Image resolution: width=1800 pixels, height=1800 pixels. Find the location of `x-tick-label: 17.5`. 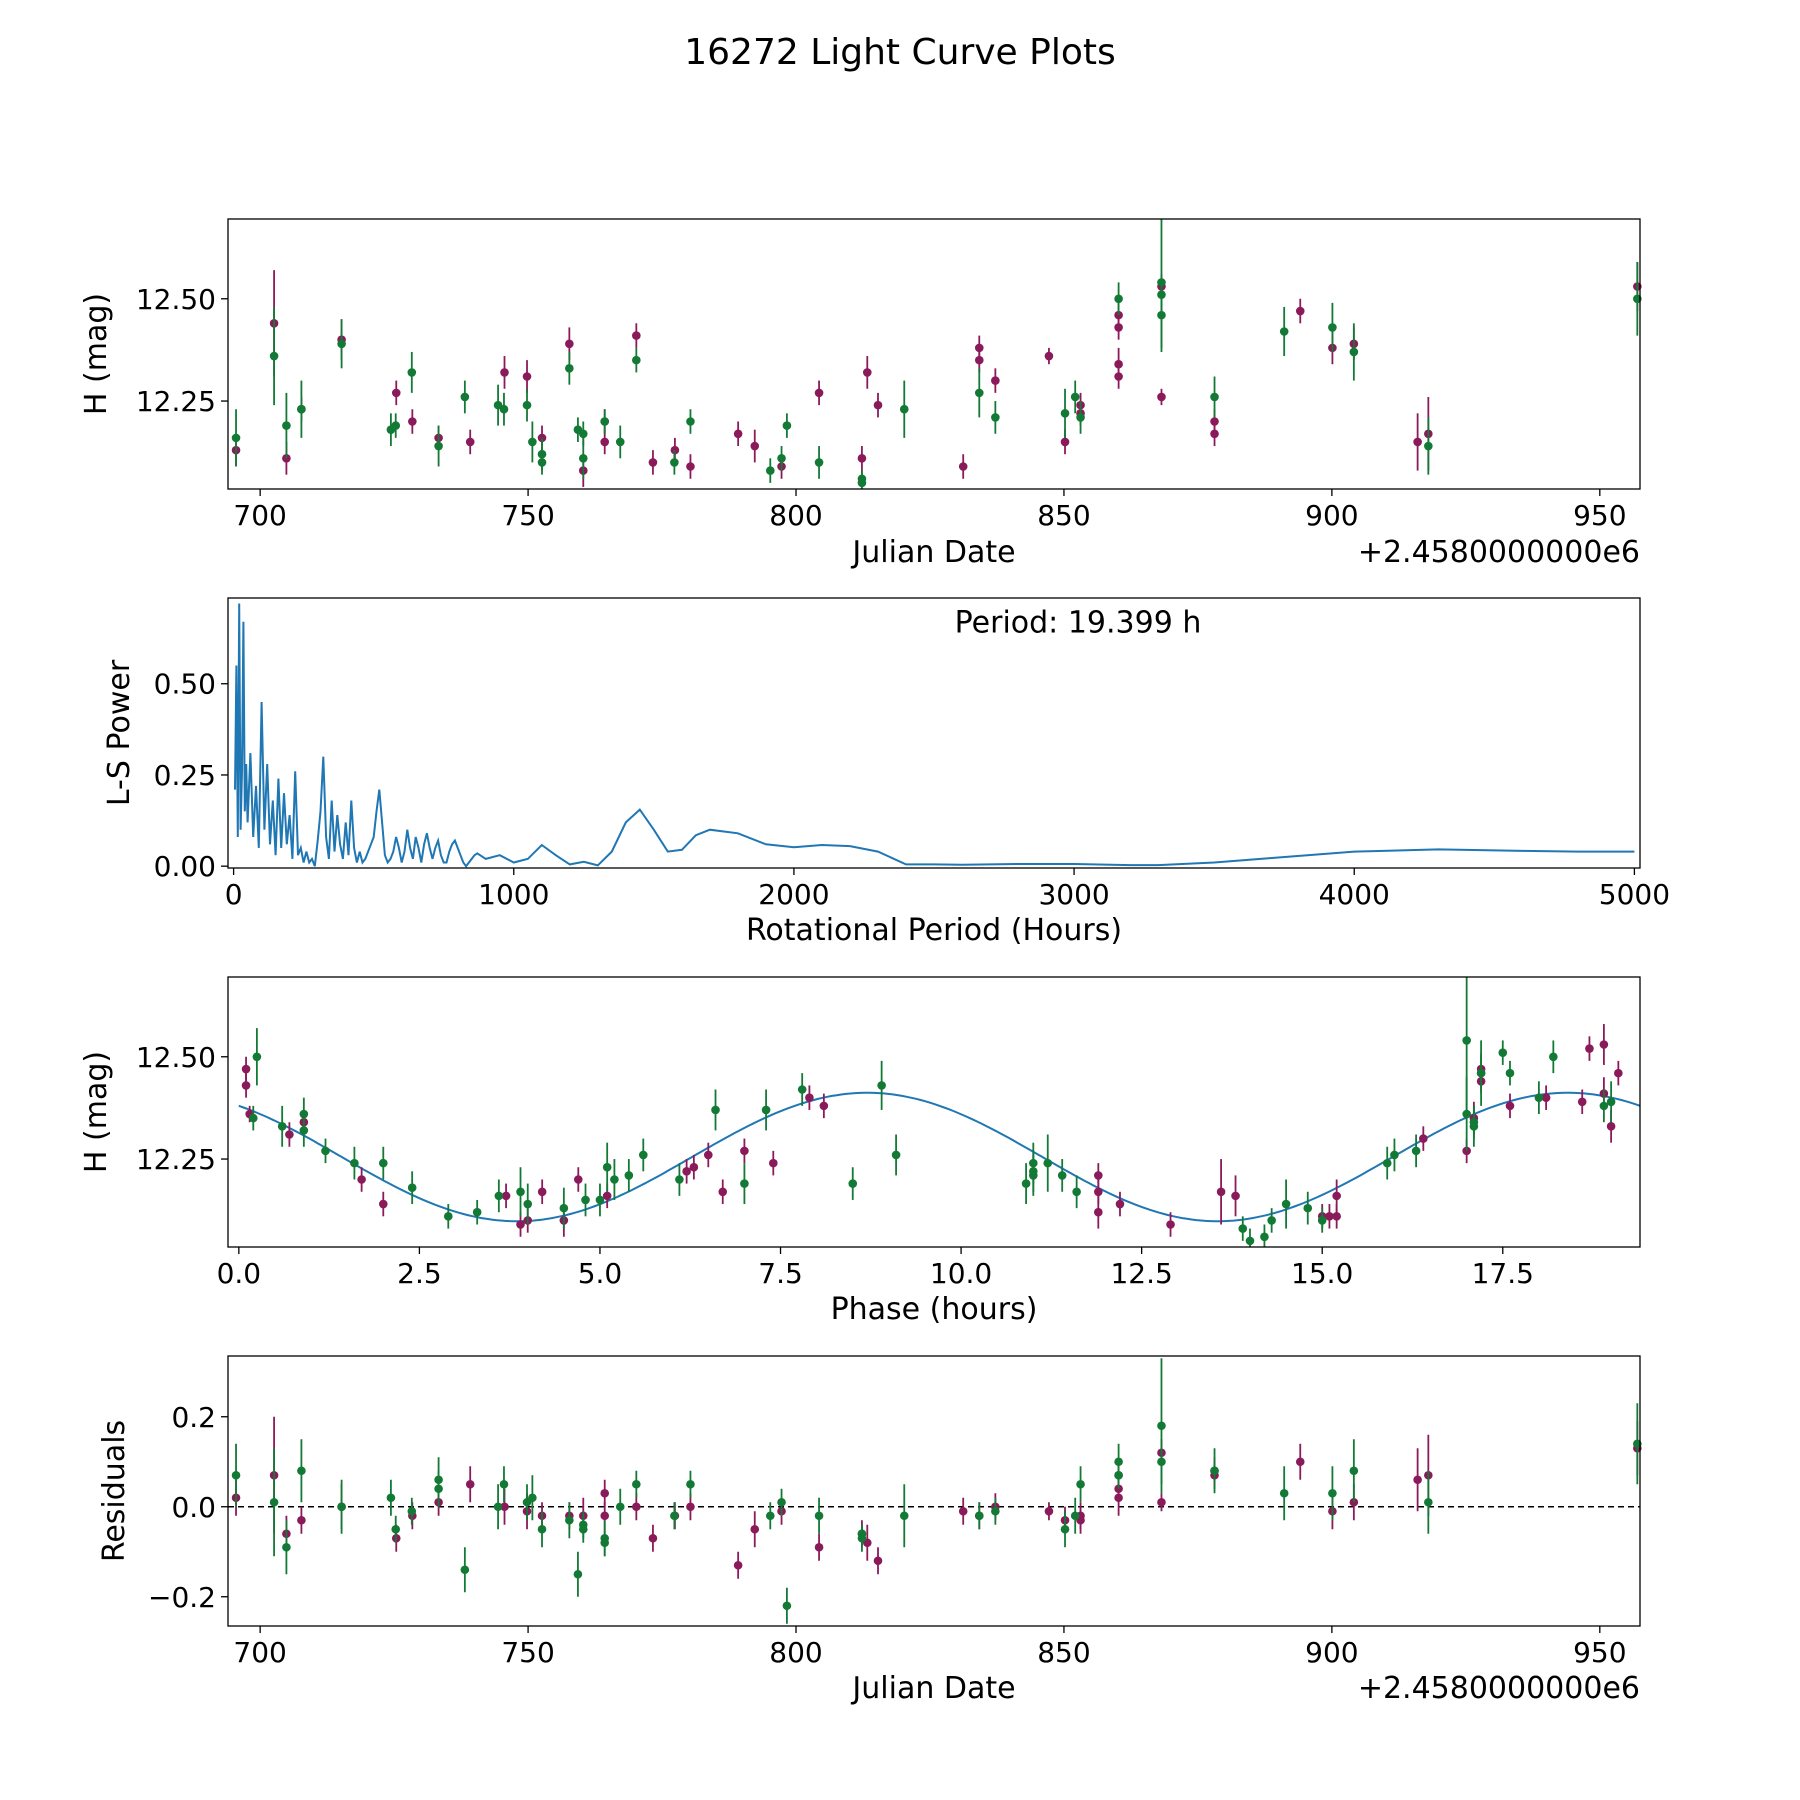

x-tick-label: 17.5 is located at coordinates (1503, 1273).